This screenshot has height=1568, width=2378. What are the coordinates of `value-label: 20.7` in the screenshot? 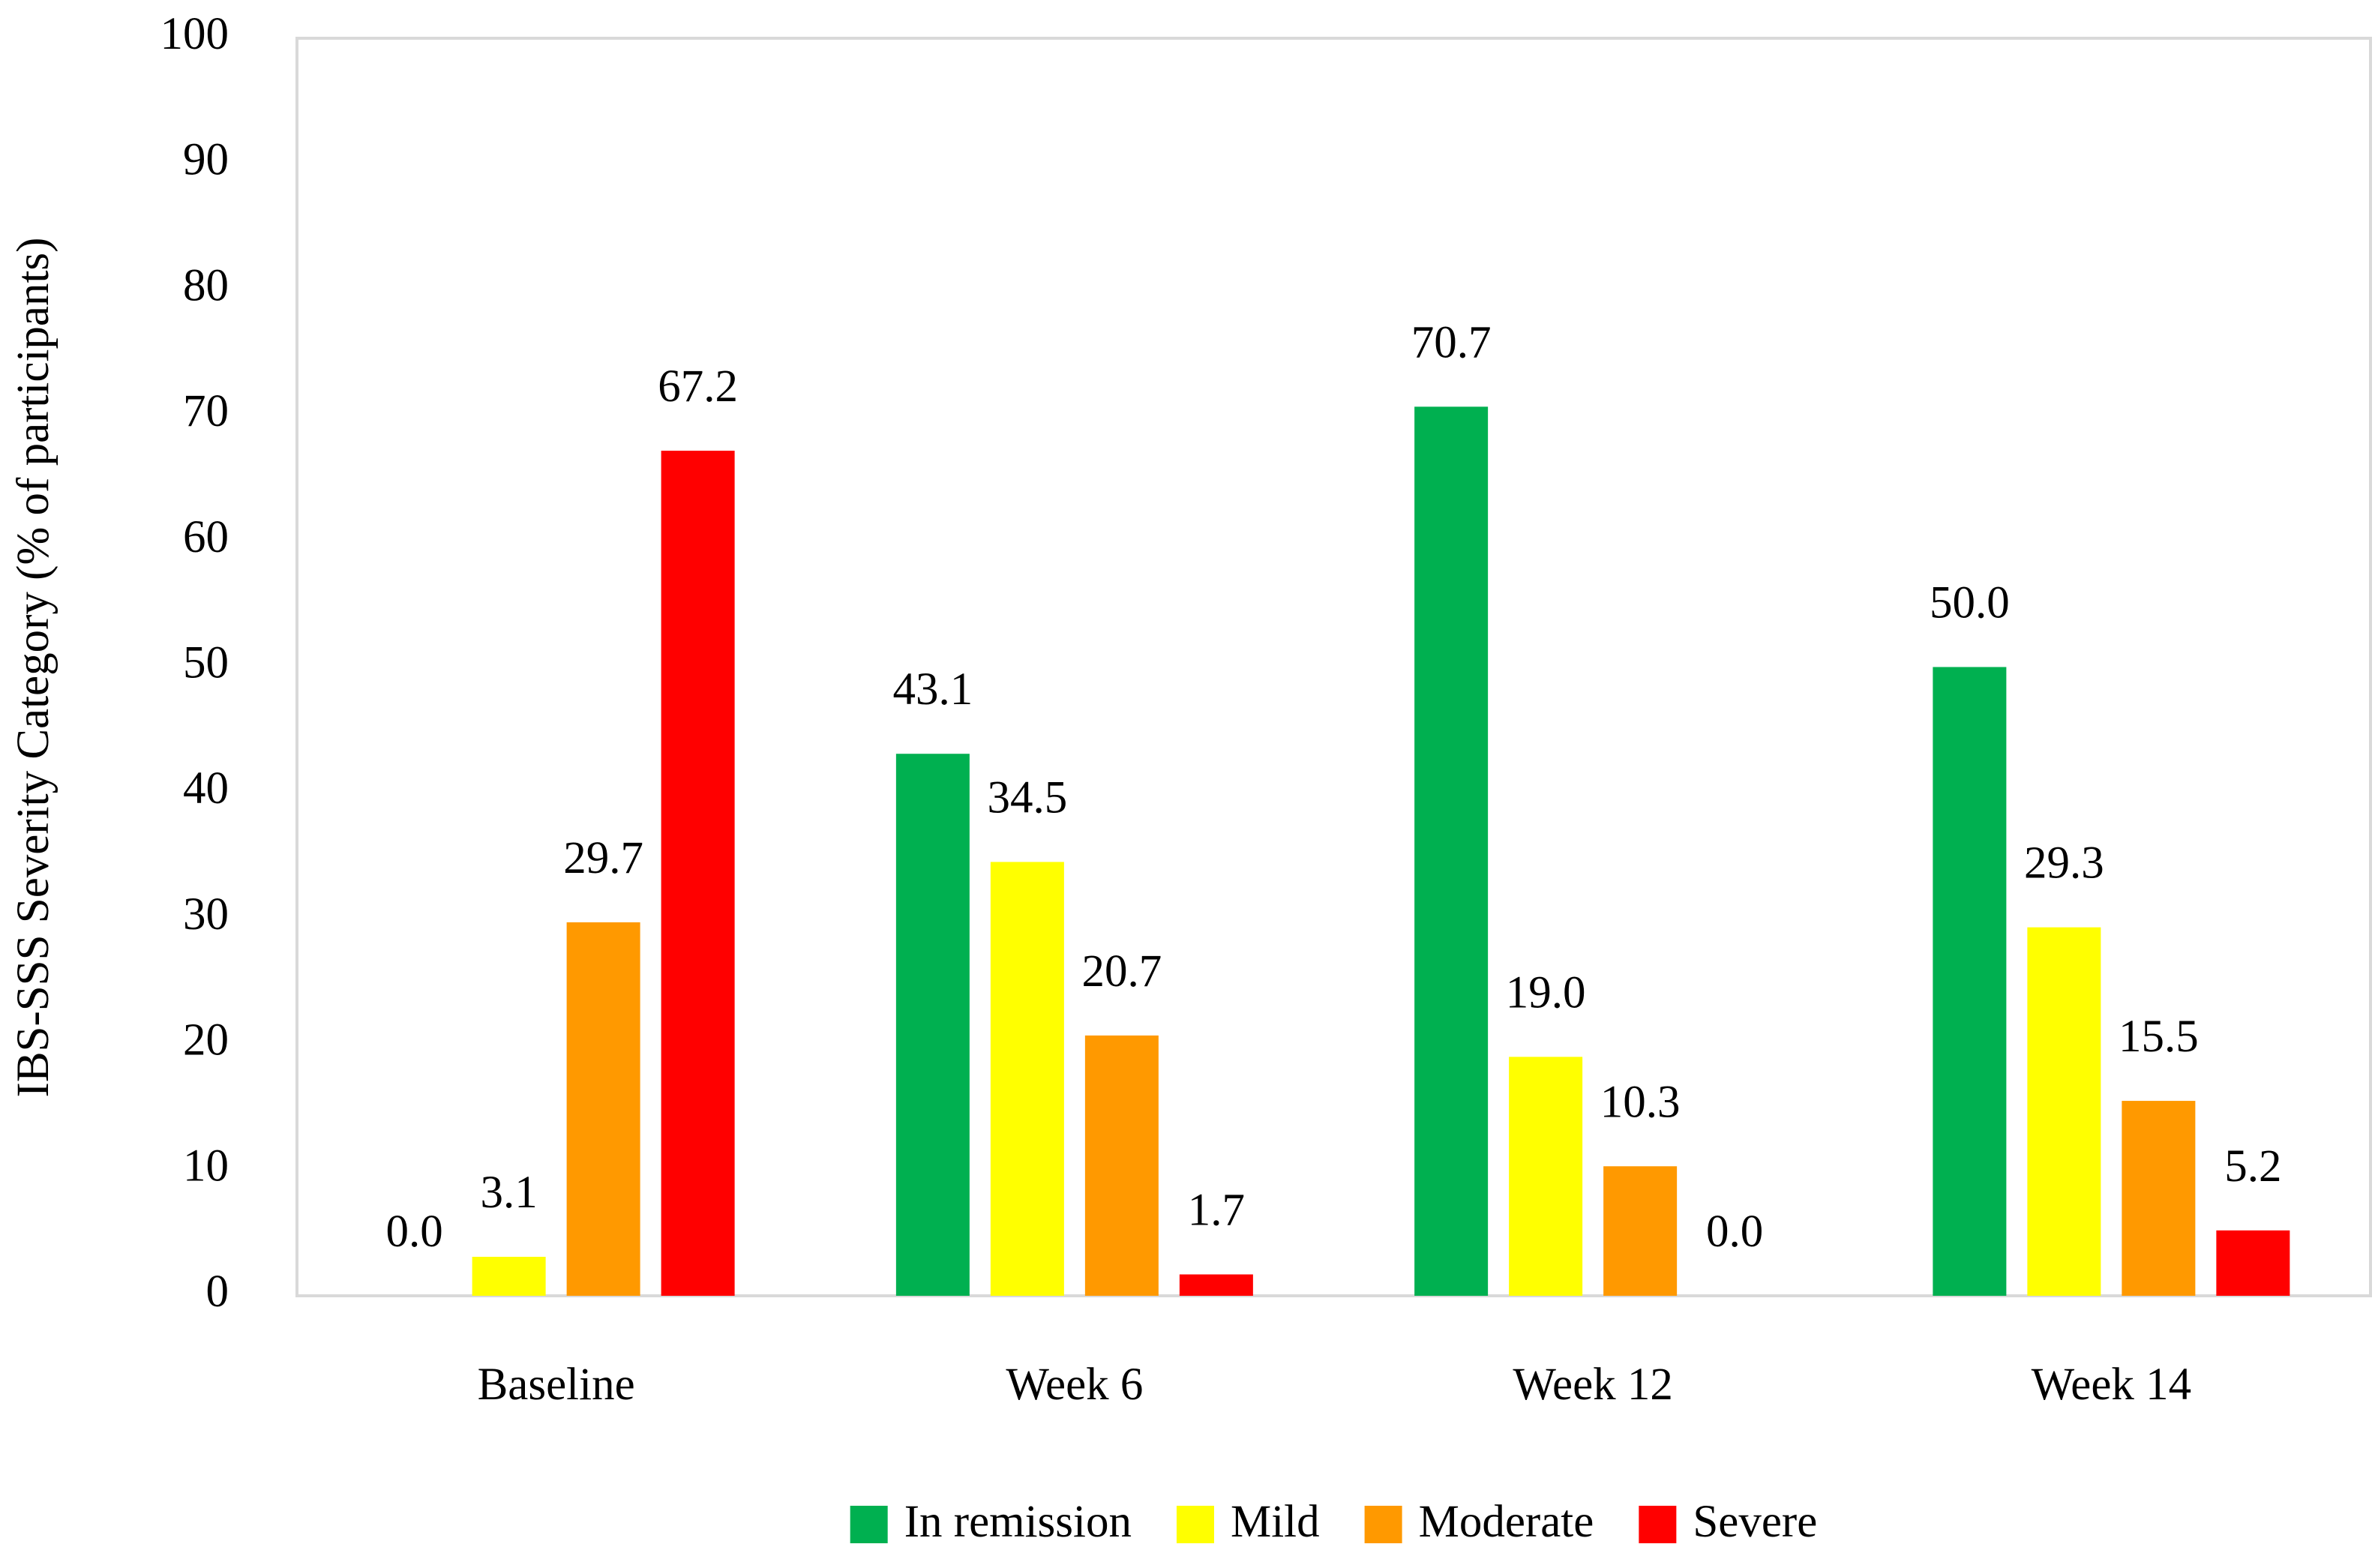 It's located at (1122, 971).